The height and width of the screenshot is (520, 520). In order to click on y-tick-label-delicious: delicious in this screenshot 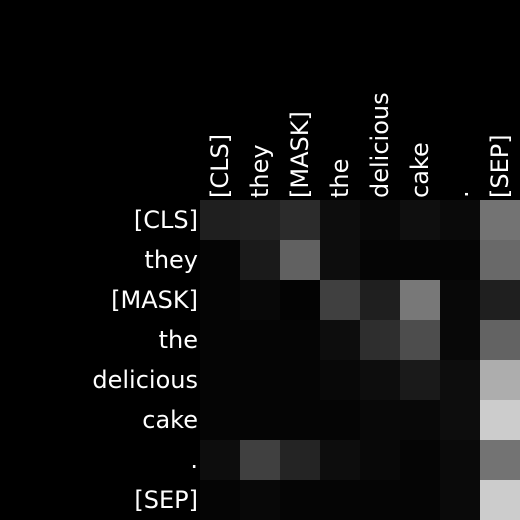, I will do `click(145, 380)`.